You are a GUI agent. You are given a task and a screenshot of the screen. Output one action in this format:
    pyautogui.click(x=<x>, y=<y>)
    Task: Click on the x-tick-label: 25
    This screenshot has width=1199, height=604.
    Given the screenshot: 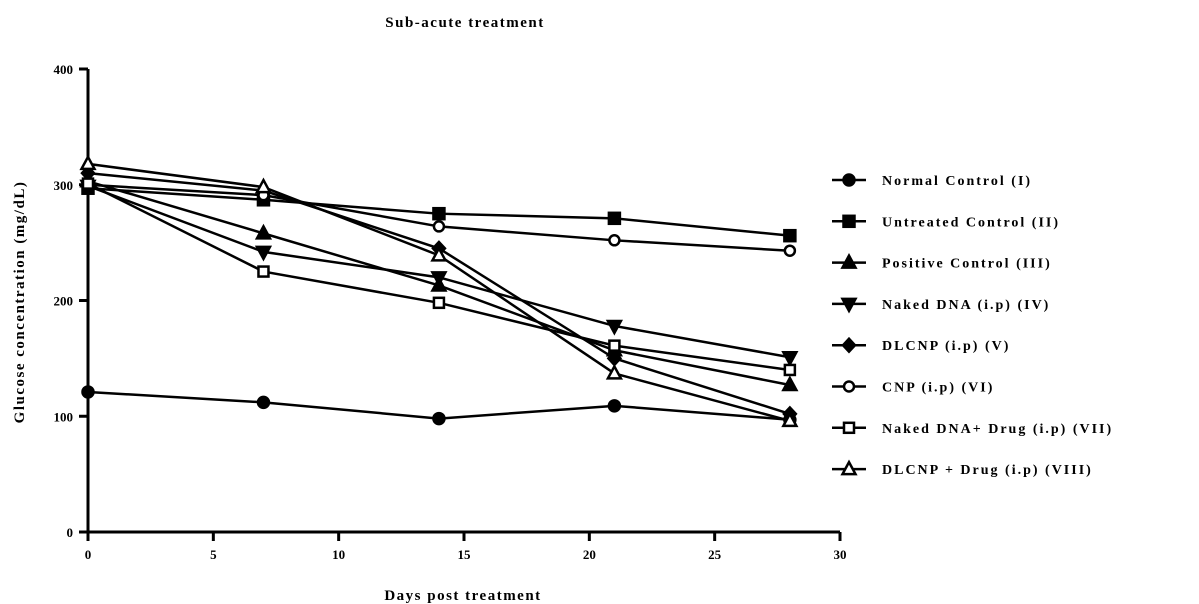 What is the action you would take?
    pyautogui.click(x=715, y=554)
    